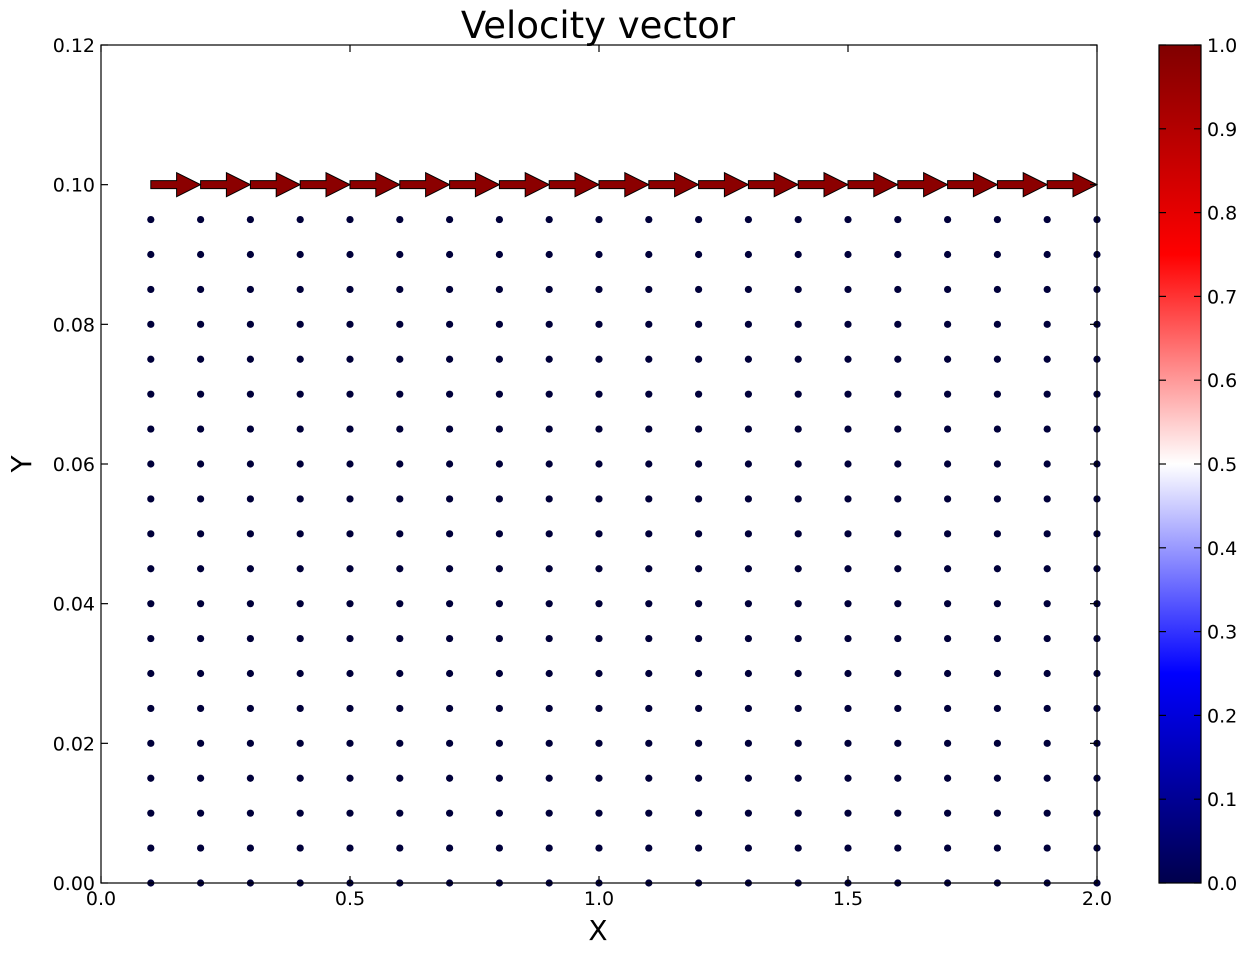 This screenshot has width=1251, height=955. I want to click on y-tick-label: 0.12, so click(74, 46).